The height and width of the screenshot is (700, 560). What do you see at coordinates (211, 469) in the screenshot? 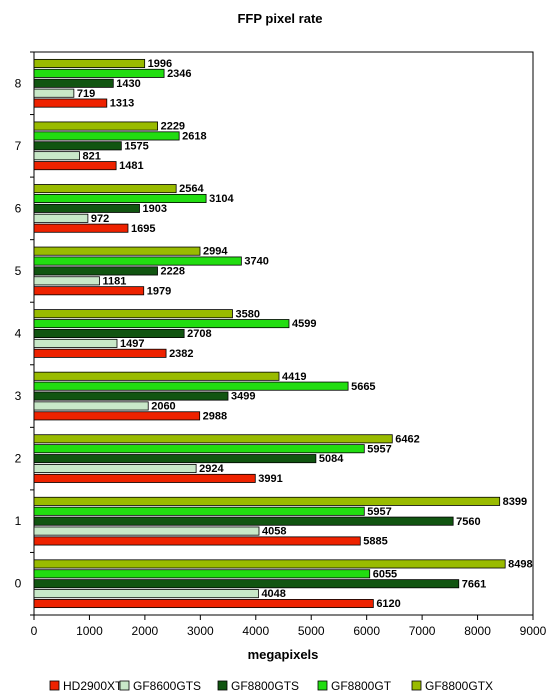
I see `data-label: 2924` at bounding box center [211, 469].